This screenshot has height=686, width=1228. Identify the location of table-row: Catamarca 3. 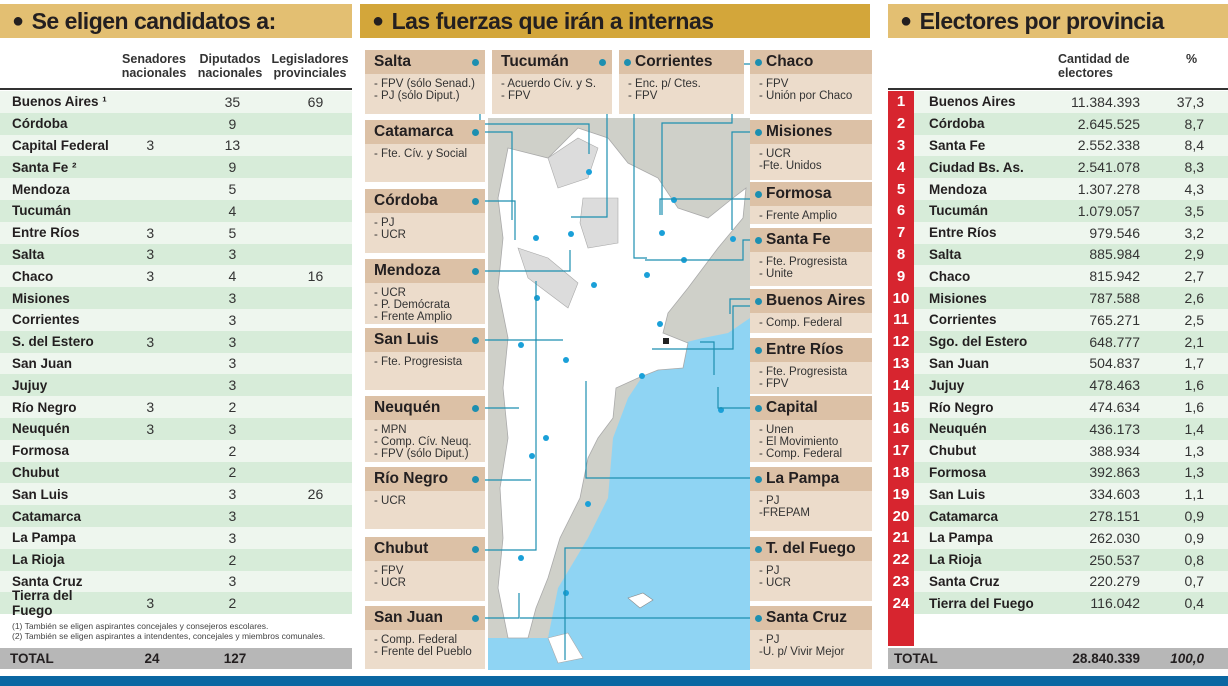
(176, 516).